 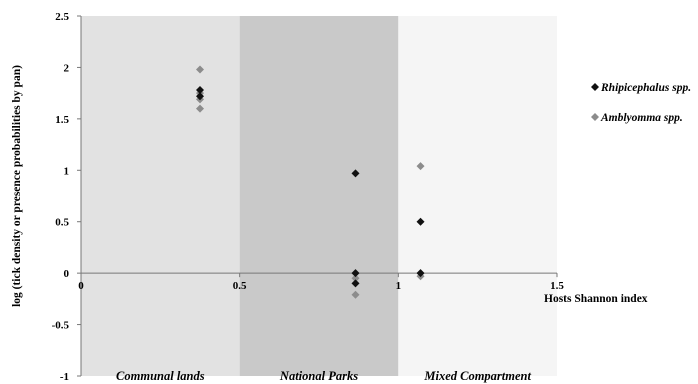 I want to click on y-tick-label: -0.5, so click(x=61, y=326).